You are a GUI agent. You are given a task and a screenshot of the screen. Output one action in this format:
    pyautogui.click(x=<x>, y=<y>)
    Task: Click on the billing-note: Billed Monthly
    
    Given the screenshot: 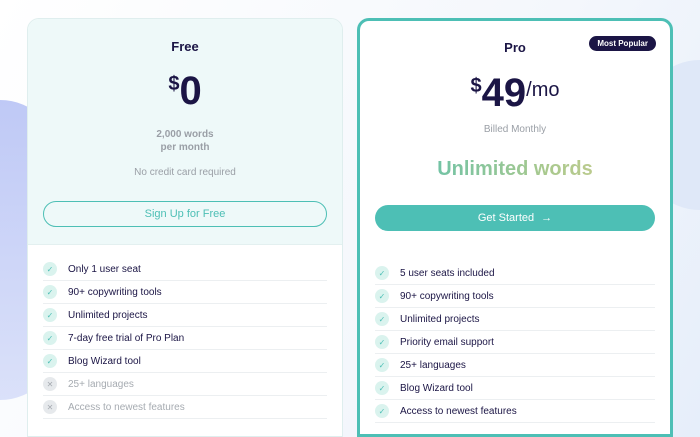 What is the action you would take?
    pyautogui.click(x=515, y=129)
    